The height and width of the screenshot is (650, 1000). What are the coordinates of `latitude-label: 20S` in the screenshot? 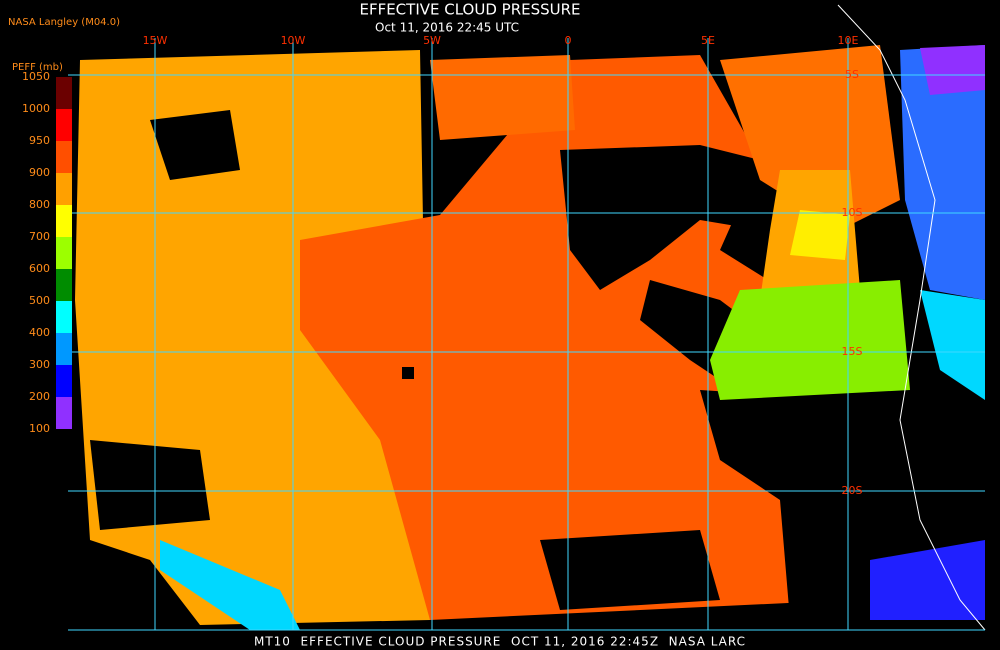 It's located at (852, 490).